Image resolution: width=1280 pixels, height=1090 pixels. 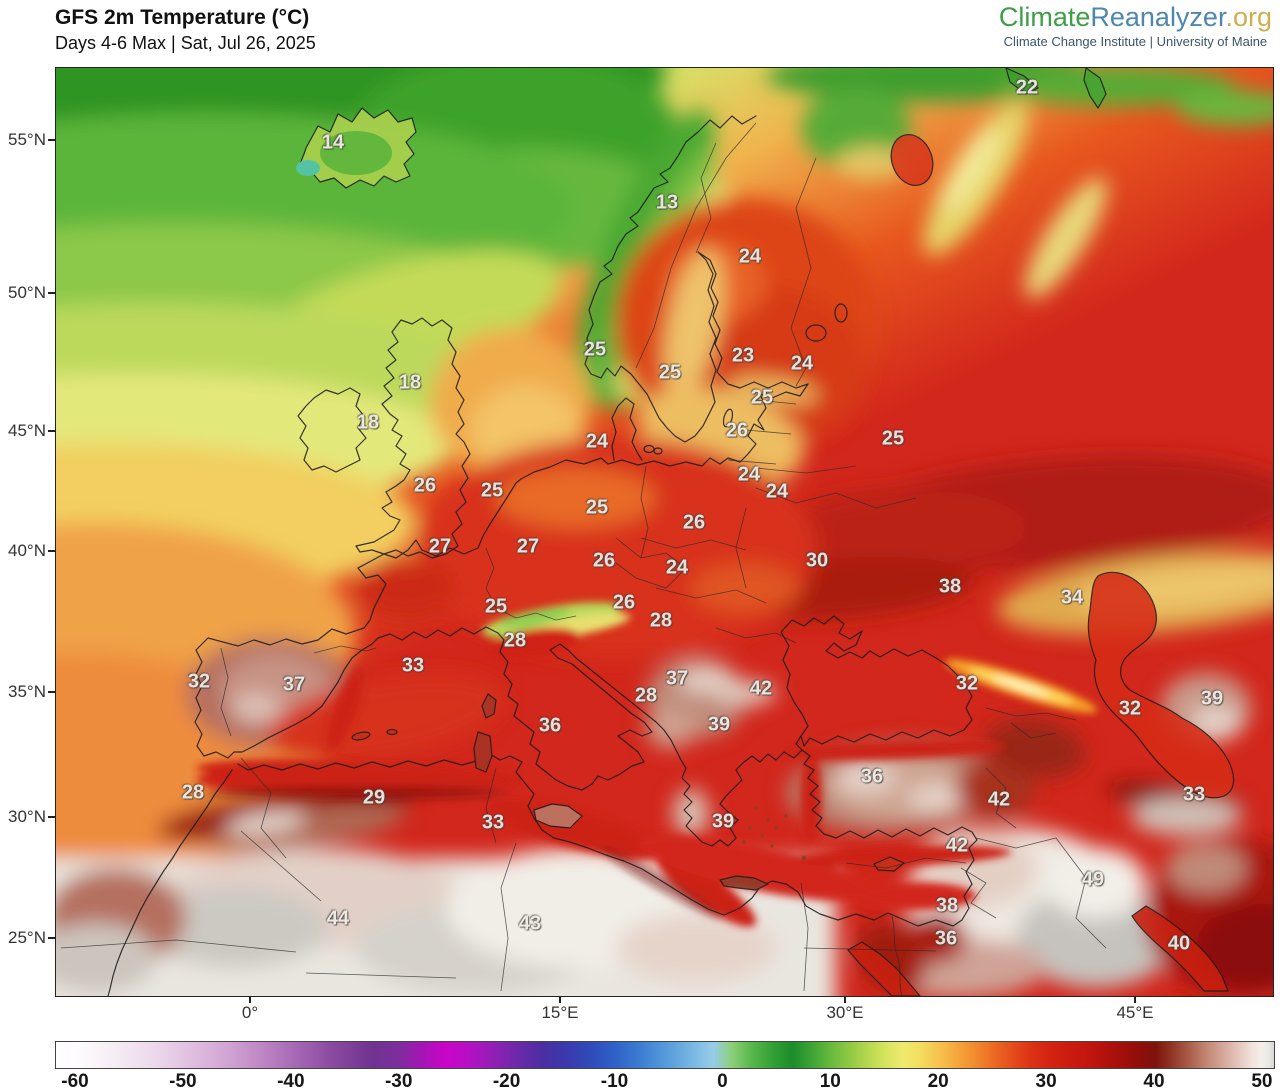 What do you see at coordinates (483, 752) in the screenshot?
I see `sardinia` at bounding box center [483, 752].